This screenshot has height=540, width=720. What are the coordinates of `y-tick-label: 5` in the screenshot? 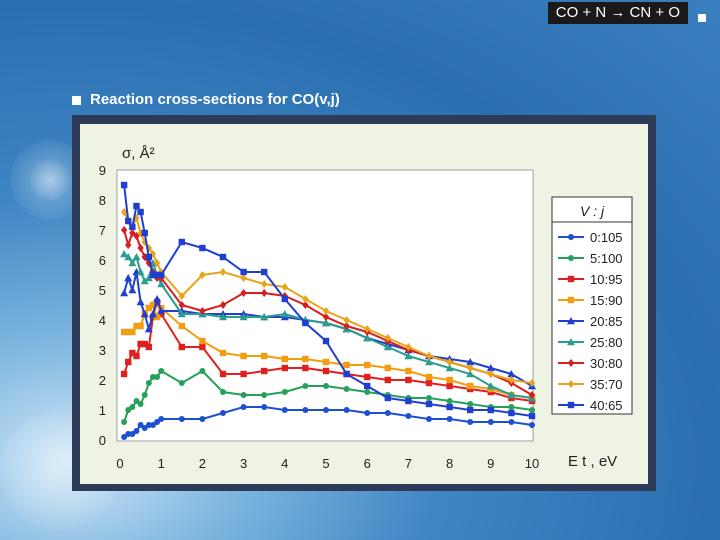 It's located at (102, 290).